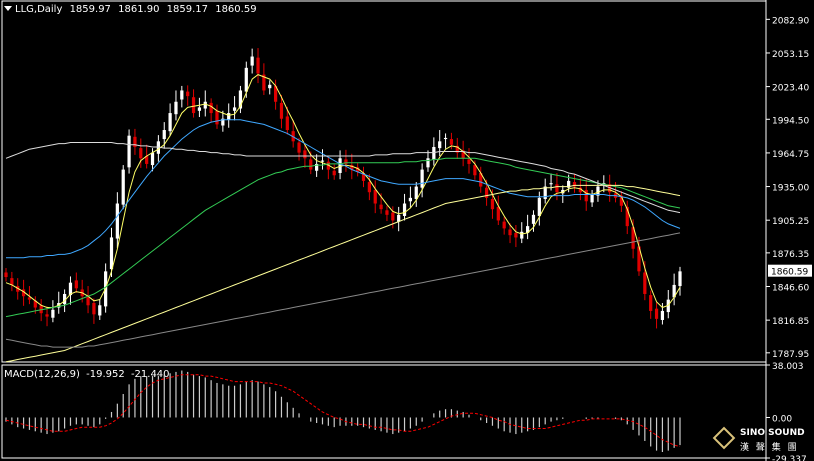 The height and width of the screenshot is (461, 814). I want to click on logo-diamond-icon, so click(724, 438).